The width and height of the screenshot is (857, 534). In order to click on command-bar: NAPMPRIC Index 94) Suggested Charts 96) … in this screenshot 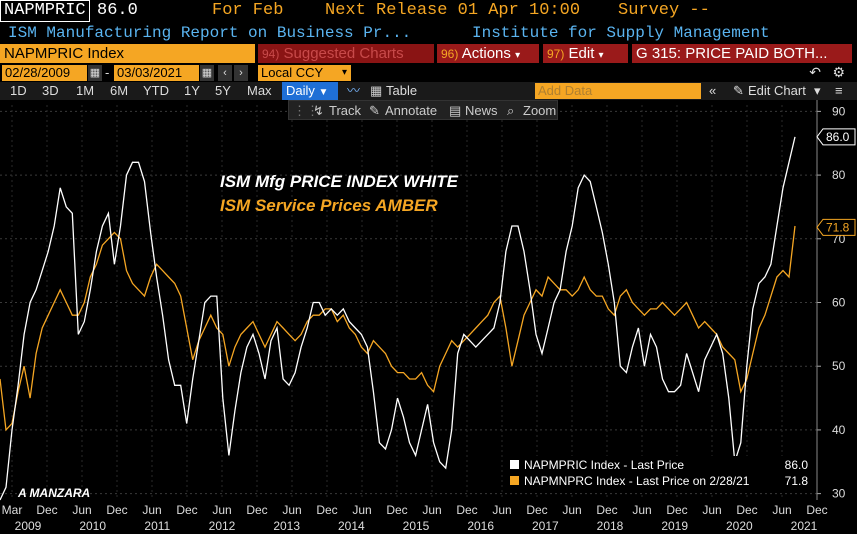, I will do `click(428, 54)`.